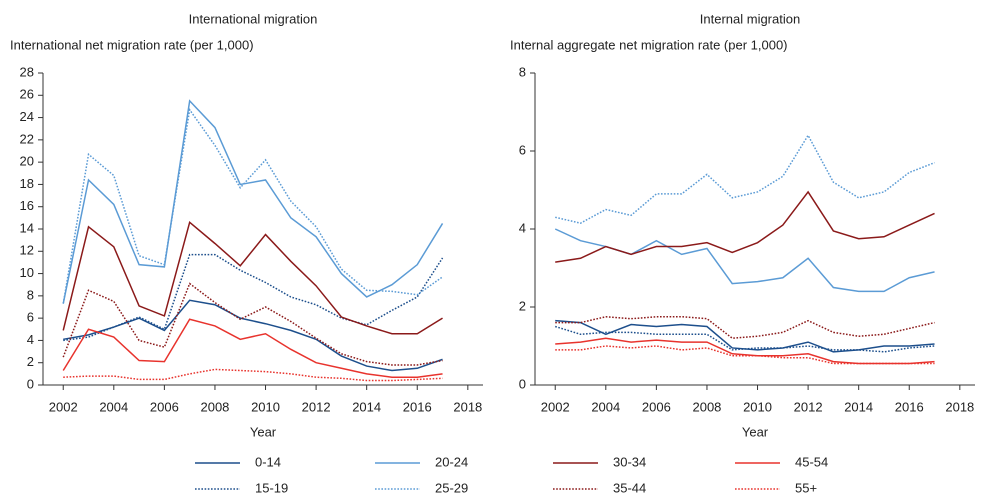 This screenshot has height=495, width=982. What do you see at coordinates (268, 461) in the screenshot?
I see `legend-label: 0-14` at bounding box center [268, 461].